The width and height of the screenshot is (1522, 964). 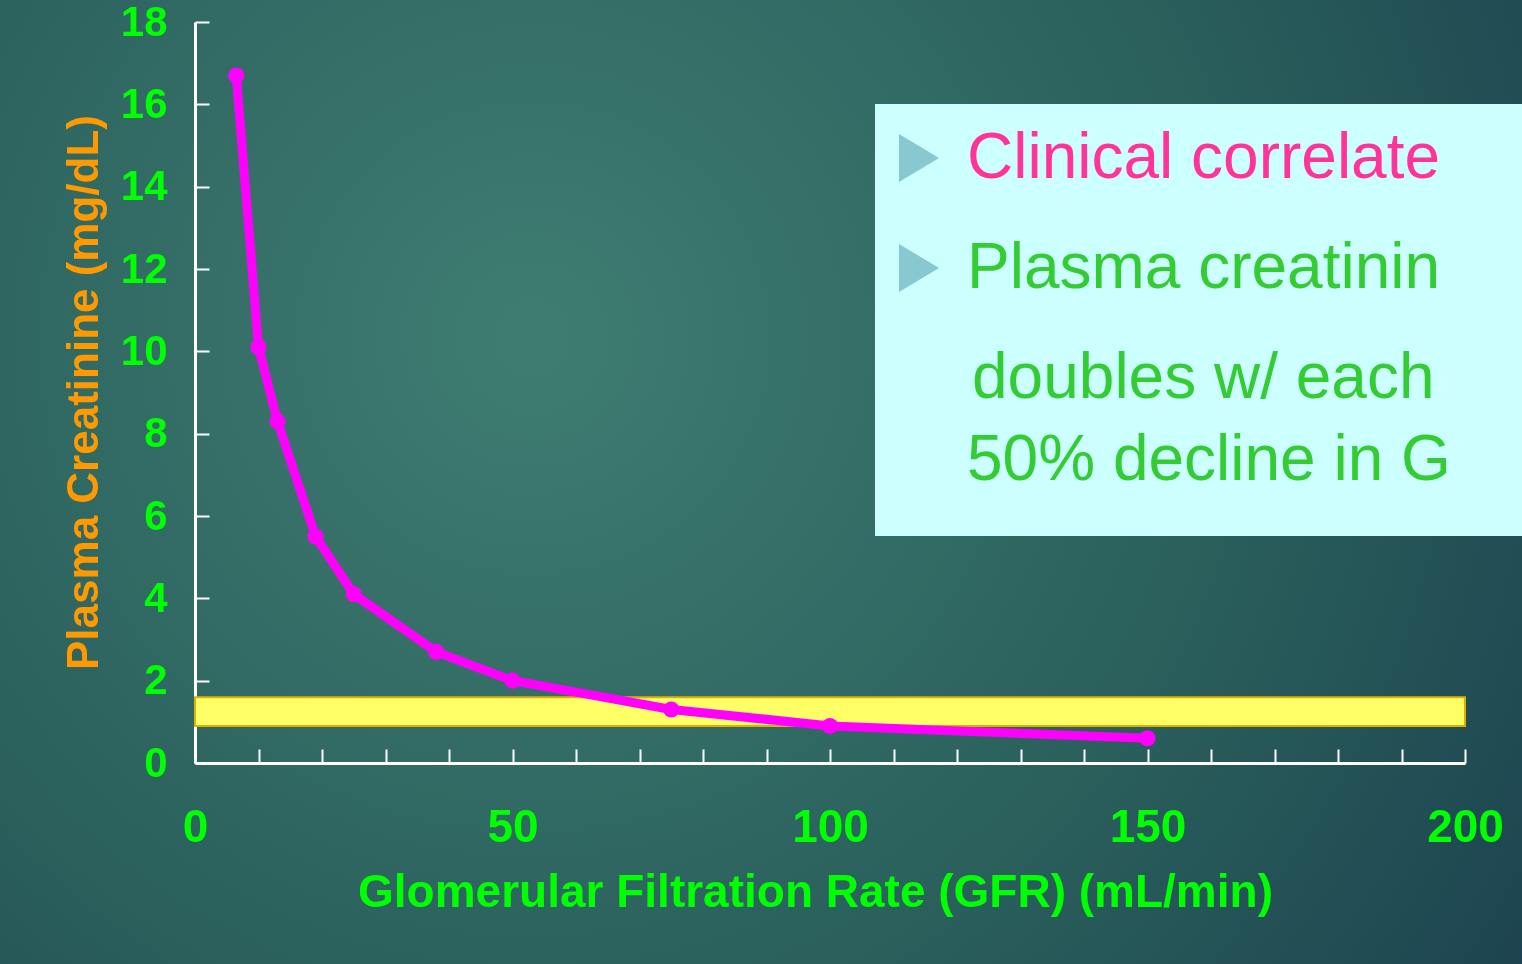 I want to click on annotation: Plasma creatinin, so click(x=1204, y=266).